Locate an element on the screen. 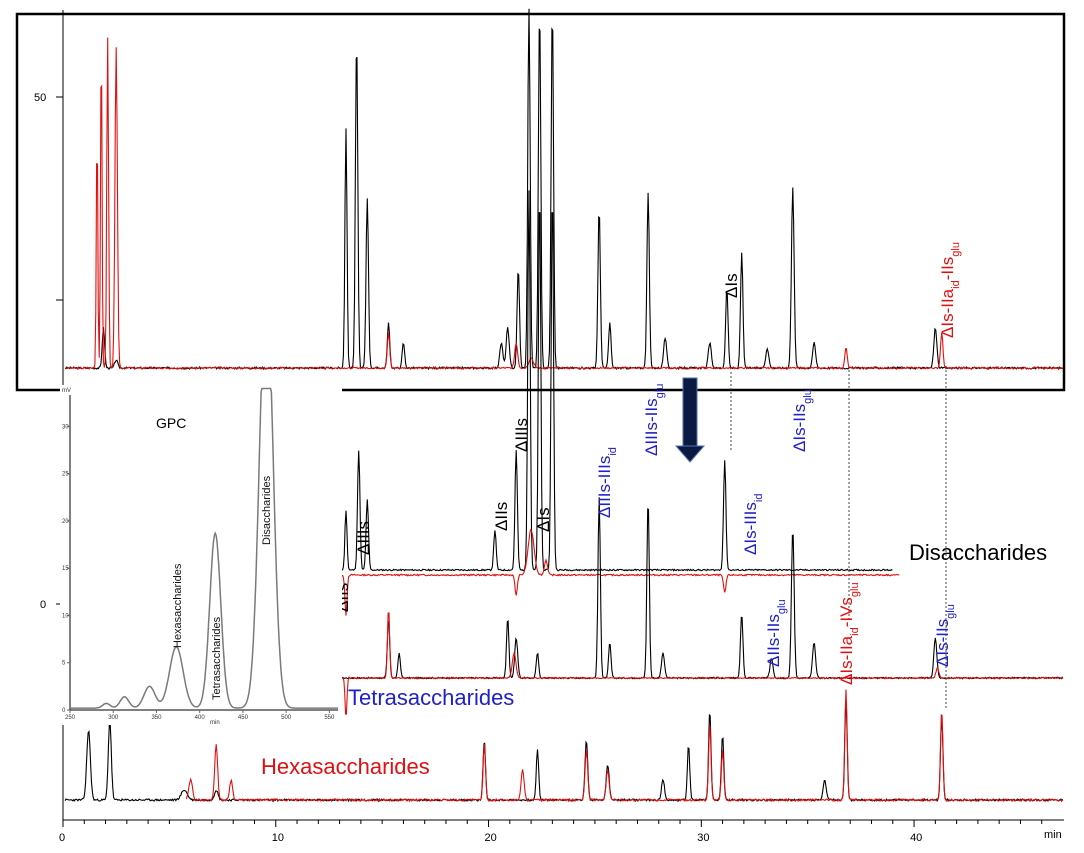 The width and height of the screenshot is (1084, 853). inset-x-tick-label: 500 is located at coordinates (286, 718).